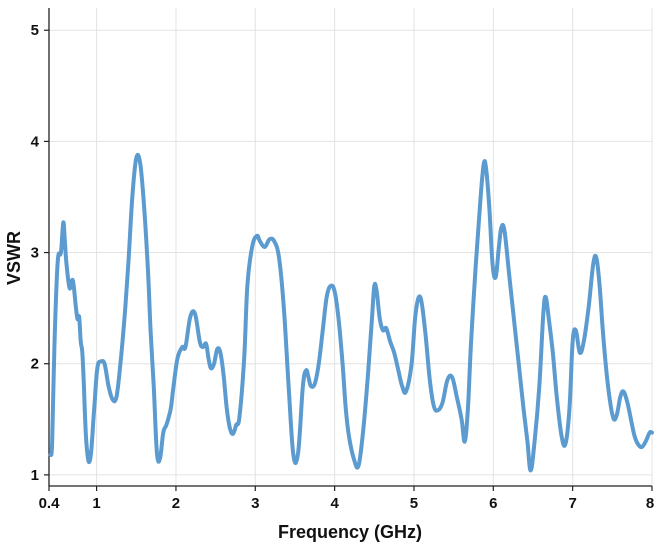 This screenshot has width=658, height=555. What do you see at coordinates (35, 141) in the screenshot?
I see `y-tick-label: 4` at bounding box center [35, 141].